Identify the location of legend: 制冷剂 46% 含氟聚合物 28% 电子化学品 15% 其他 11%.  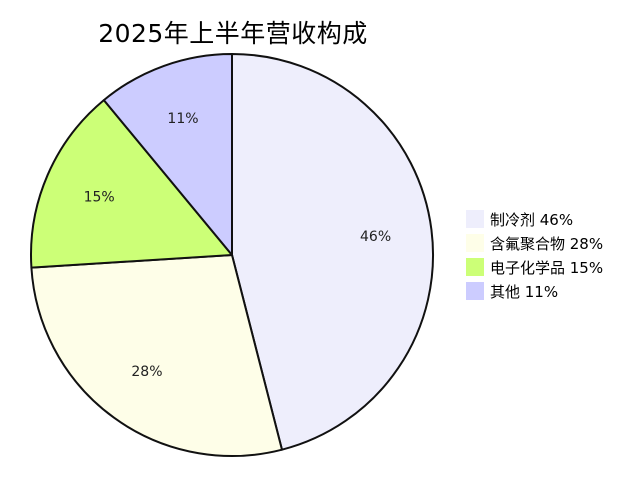
(551, 255).